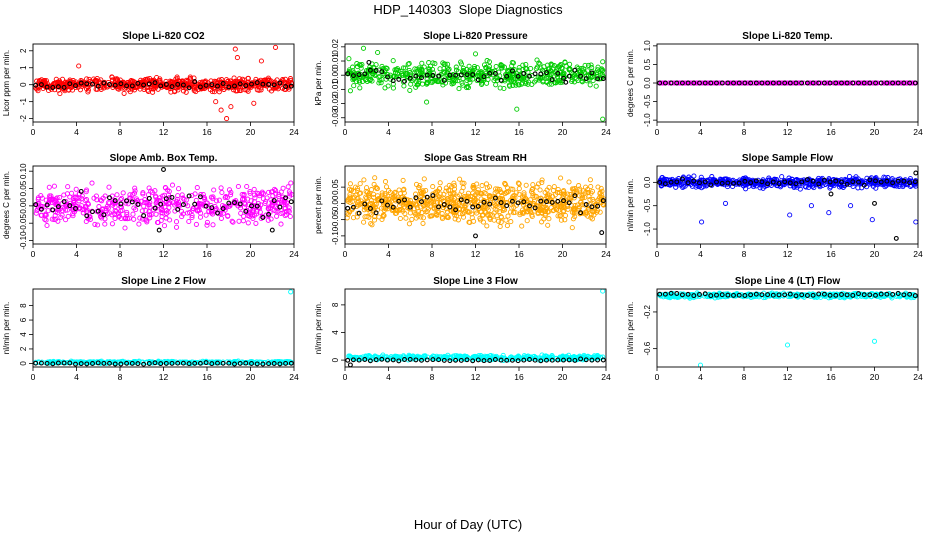 This screenshot has width=936, height=540. Describe the element at coordinates (475, 158) in the screenshot. I see `panel-title: Slope Gas Stream RH` at that location.